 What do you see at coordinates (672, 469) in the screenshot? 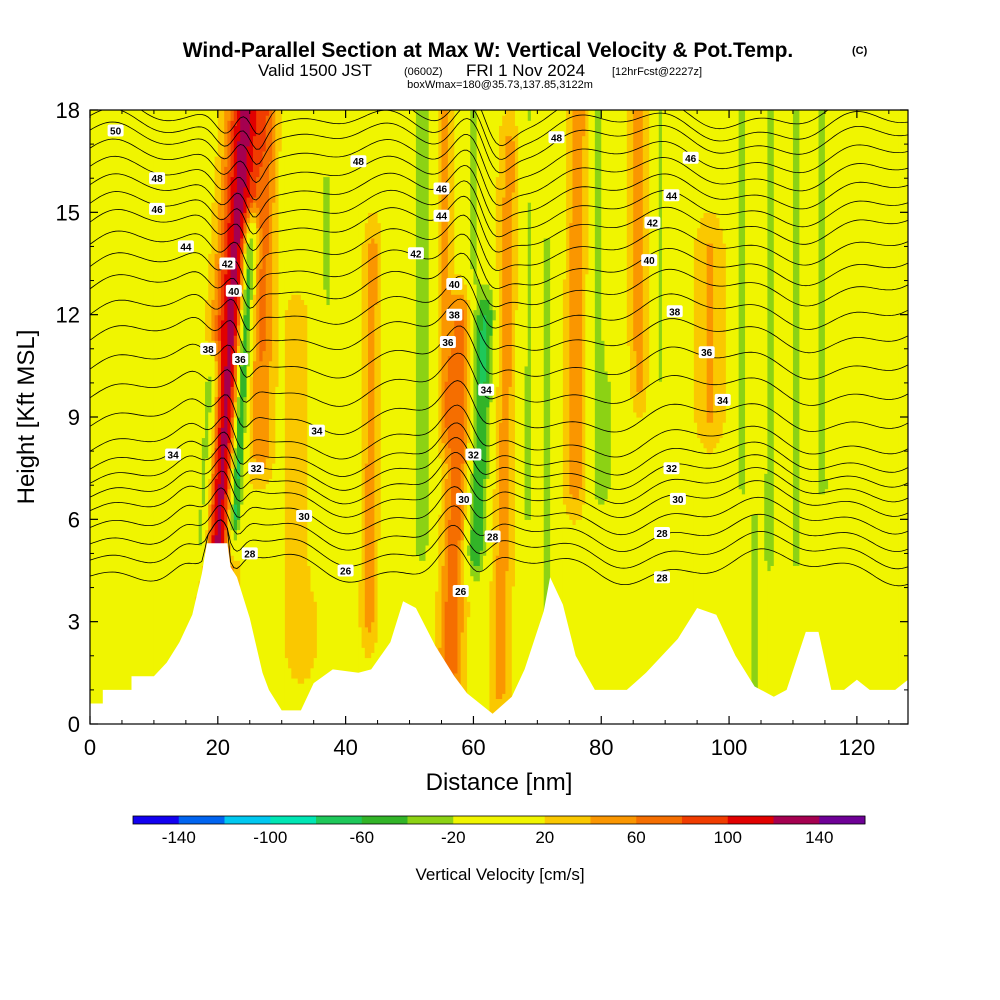
I see `contour-label-text: 32` at bounding box center [672, 469].